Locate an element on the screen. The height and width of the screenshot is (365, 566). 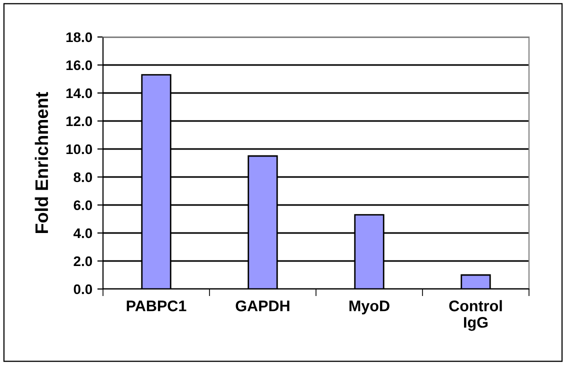
y-tick-label: 14.0 is located at coordinates (79, 93).